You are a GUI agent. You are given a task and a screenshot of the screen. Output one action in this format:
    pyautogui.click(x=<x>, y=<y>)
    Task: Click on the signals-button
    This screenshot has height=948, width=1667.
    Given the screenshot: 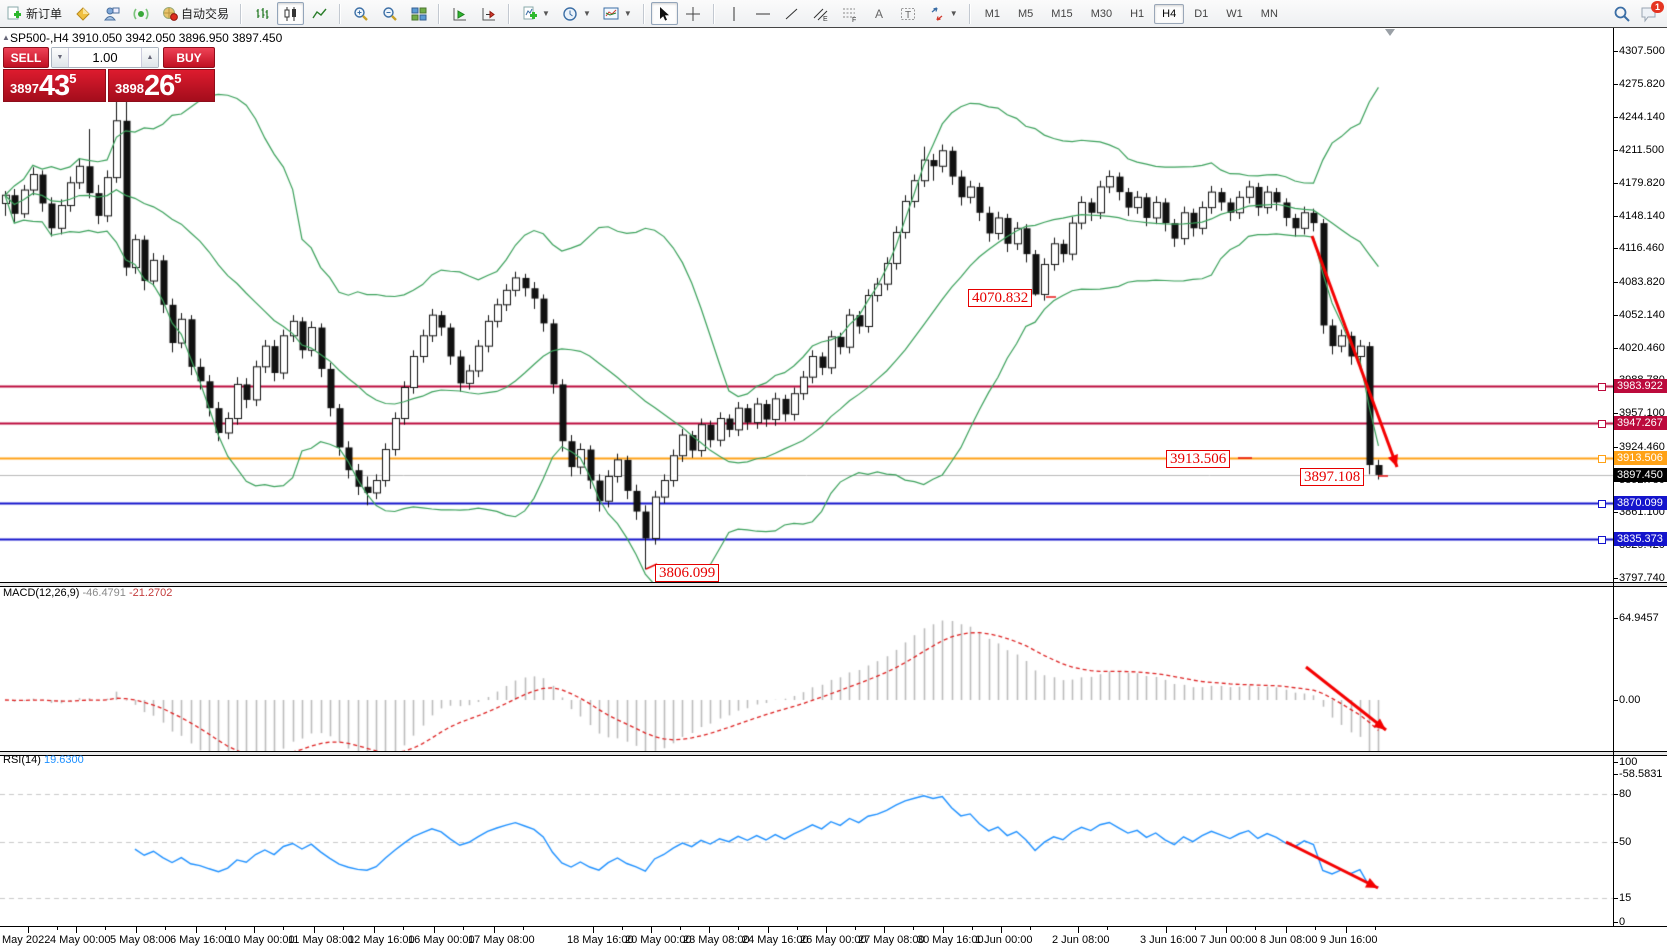 What is the action you would take?
    pyautogui.click(x=140, y=13)
    